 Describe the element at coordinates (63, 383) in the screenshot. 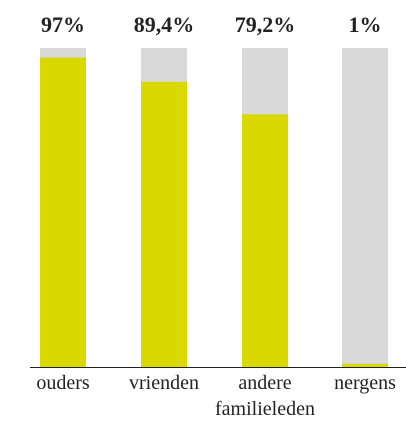

I see `x-tick-label: ouders` at that location.